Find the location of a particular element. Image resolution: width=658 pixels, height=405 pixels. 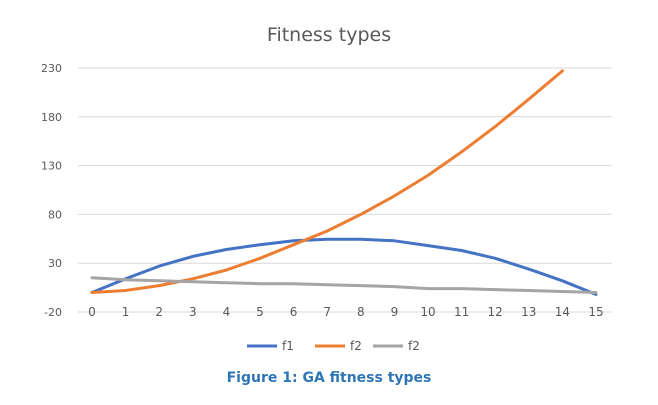

x-tick-label: 0 is located at coordinates (92, 312).